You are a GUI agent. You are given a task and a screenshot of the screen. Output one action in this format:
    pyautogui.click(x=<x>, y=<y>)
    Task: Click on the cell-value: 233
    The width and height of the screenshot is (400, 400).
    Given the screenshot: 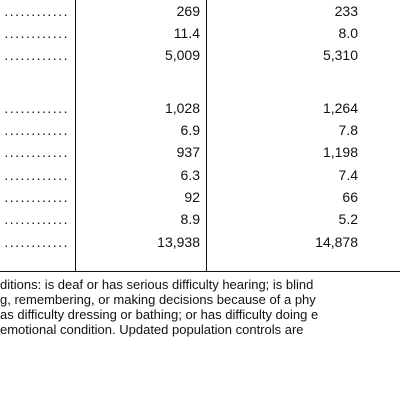 What is the action you would take?
    pyautogui.click(x=346, y=11)
    